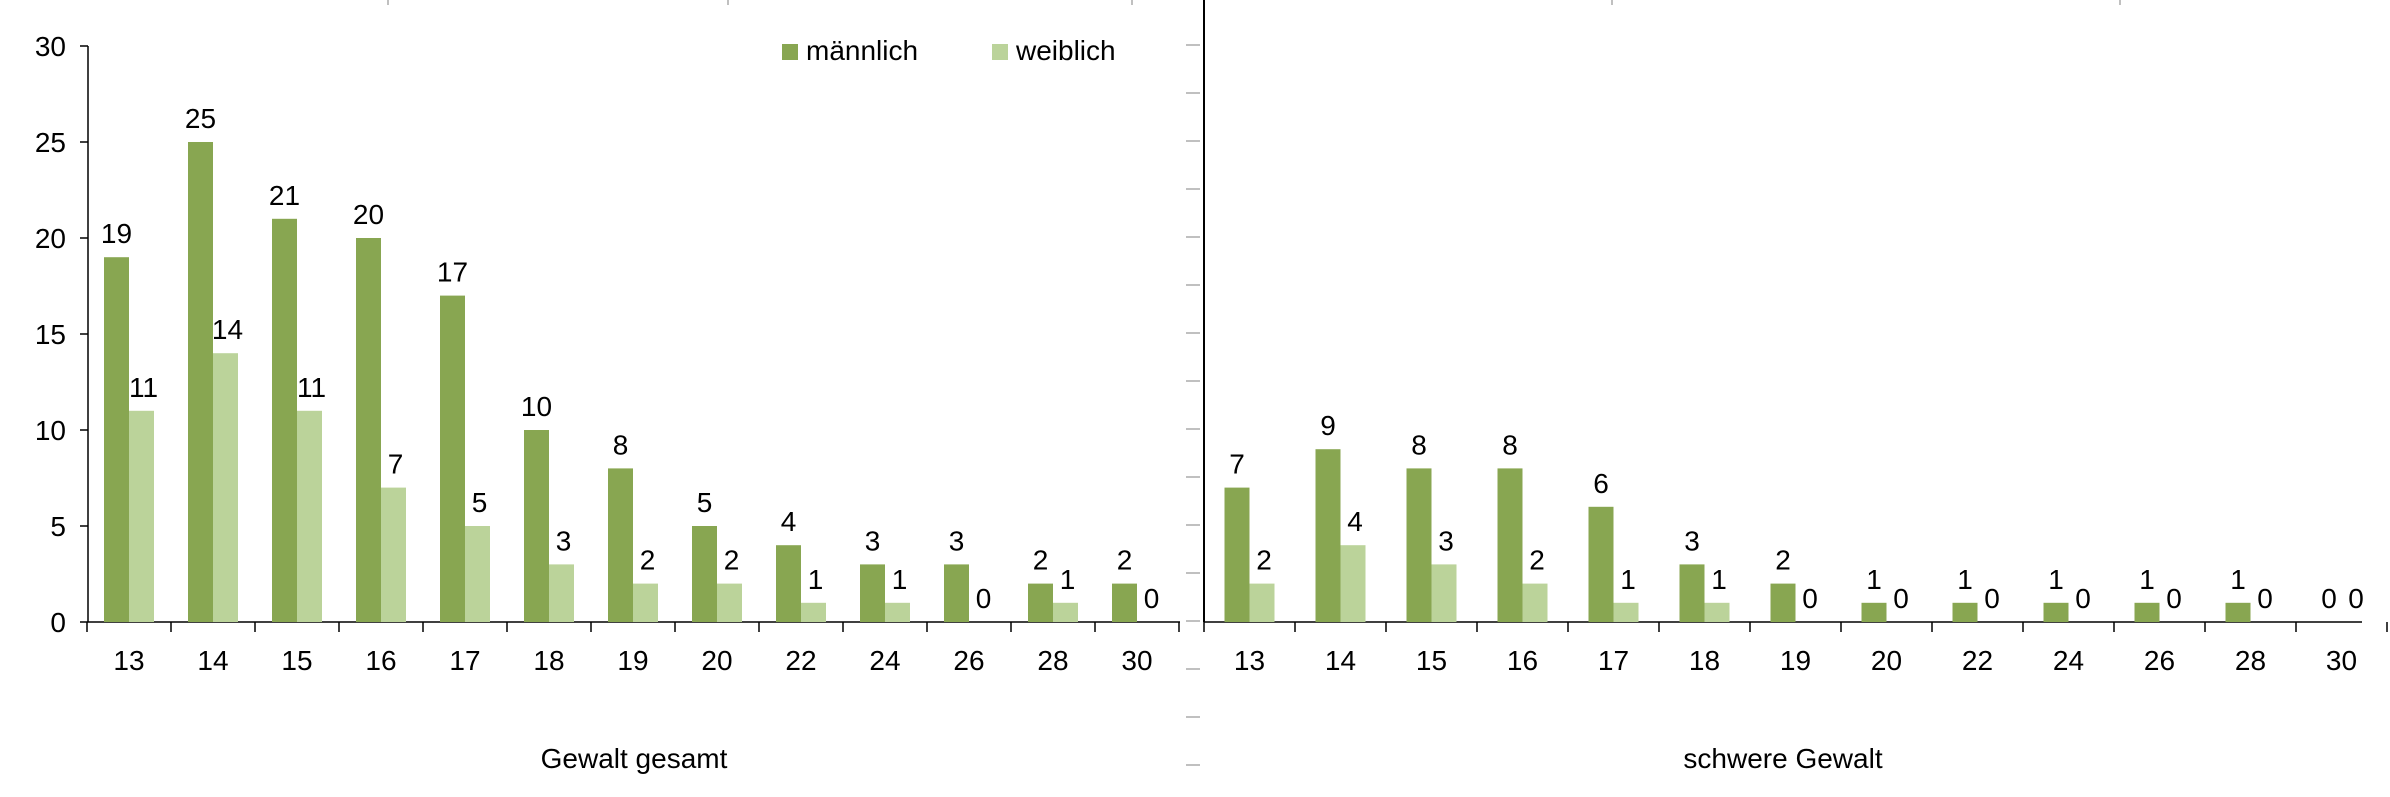 The height and width of the screenshot is (797, 2390). What do you see at coordinates (1977, 660) in the screenshot?
I see `x-tick-label: 22` at bounding box center [1977, 660].